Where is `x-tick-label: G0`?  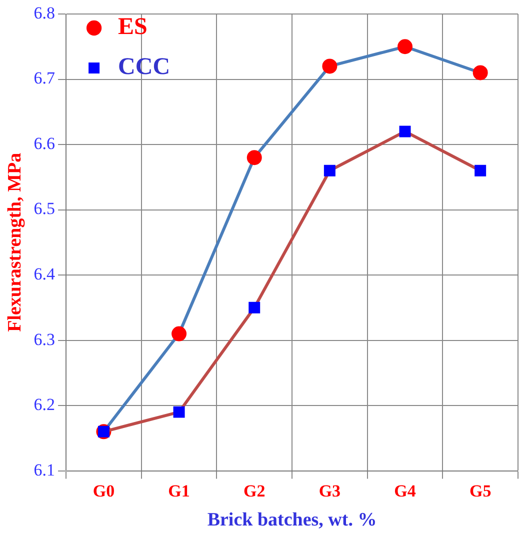
x-tick-label: G0 is located at coordinates (103, 490).